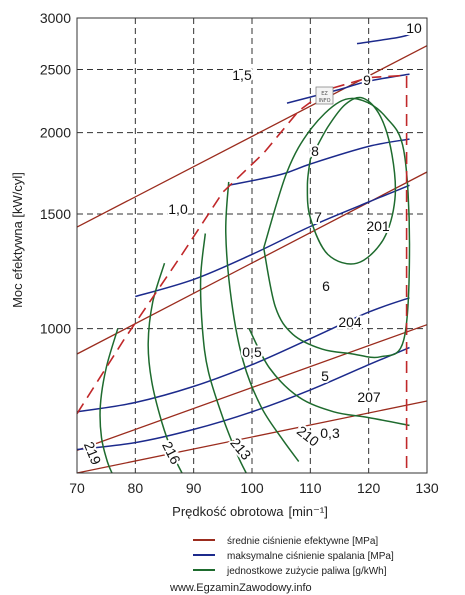  What do you see at coordinates (55, 70) in the screenshot?
I see `y-tick-2500: 2500` at bounding box center [55, 70].